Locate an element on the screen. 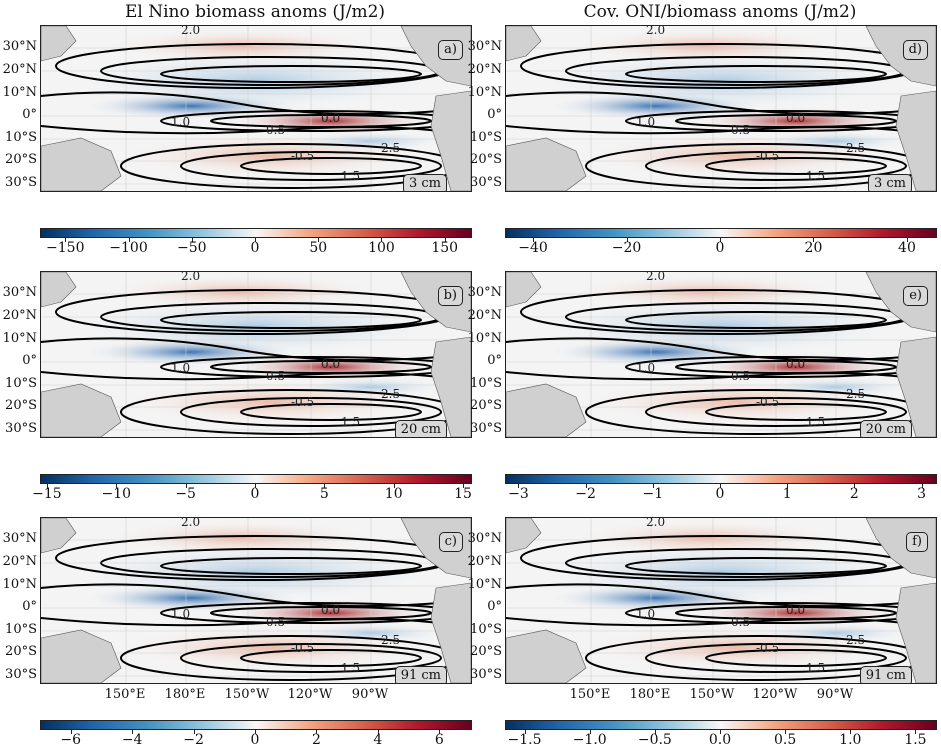  panel-label-d: d) is located at coordinates (915, 50).